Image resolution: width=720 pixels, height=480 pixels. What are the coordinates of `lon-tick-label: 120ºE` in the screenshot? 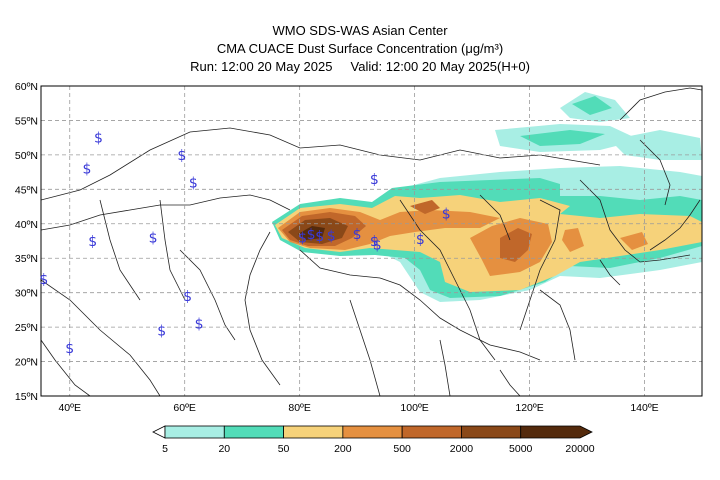 It's located at (529, 408).